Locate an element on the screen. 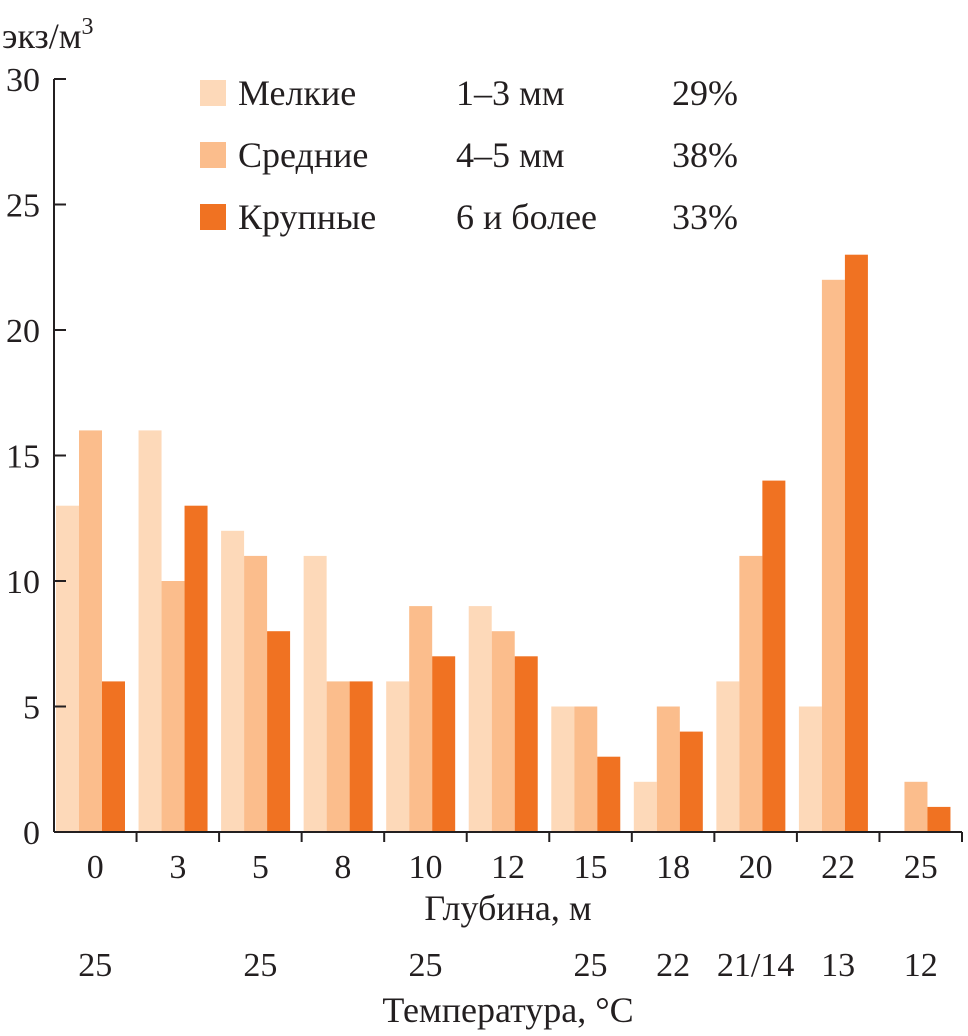 The image size is (968, 1036). x-axis-ticks: 0 3 5 8 10 12 15 18 20 22 25 is located at coordinates (525, 859).